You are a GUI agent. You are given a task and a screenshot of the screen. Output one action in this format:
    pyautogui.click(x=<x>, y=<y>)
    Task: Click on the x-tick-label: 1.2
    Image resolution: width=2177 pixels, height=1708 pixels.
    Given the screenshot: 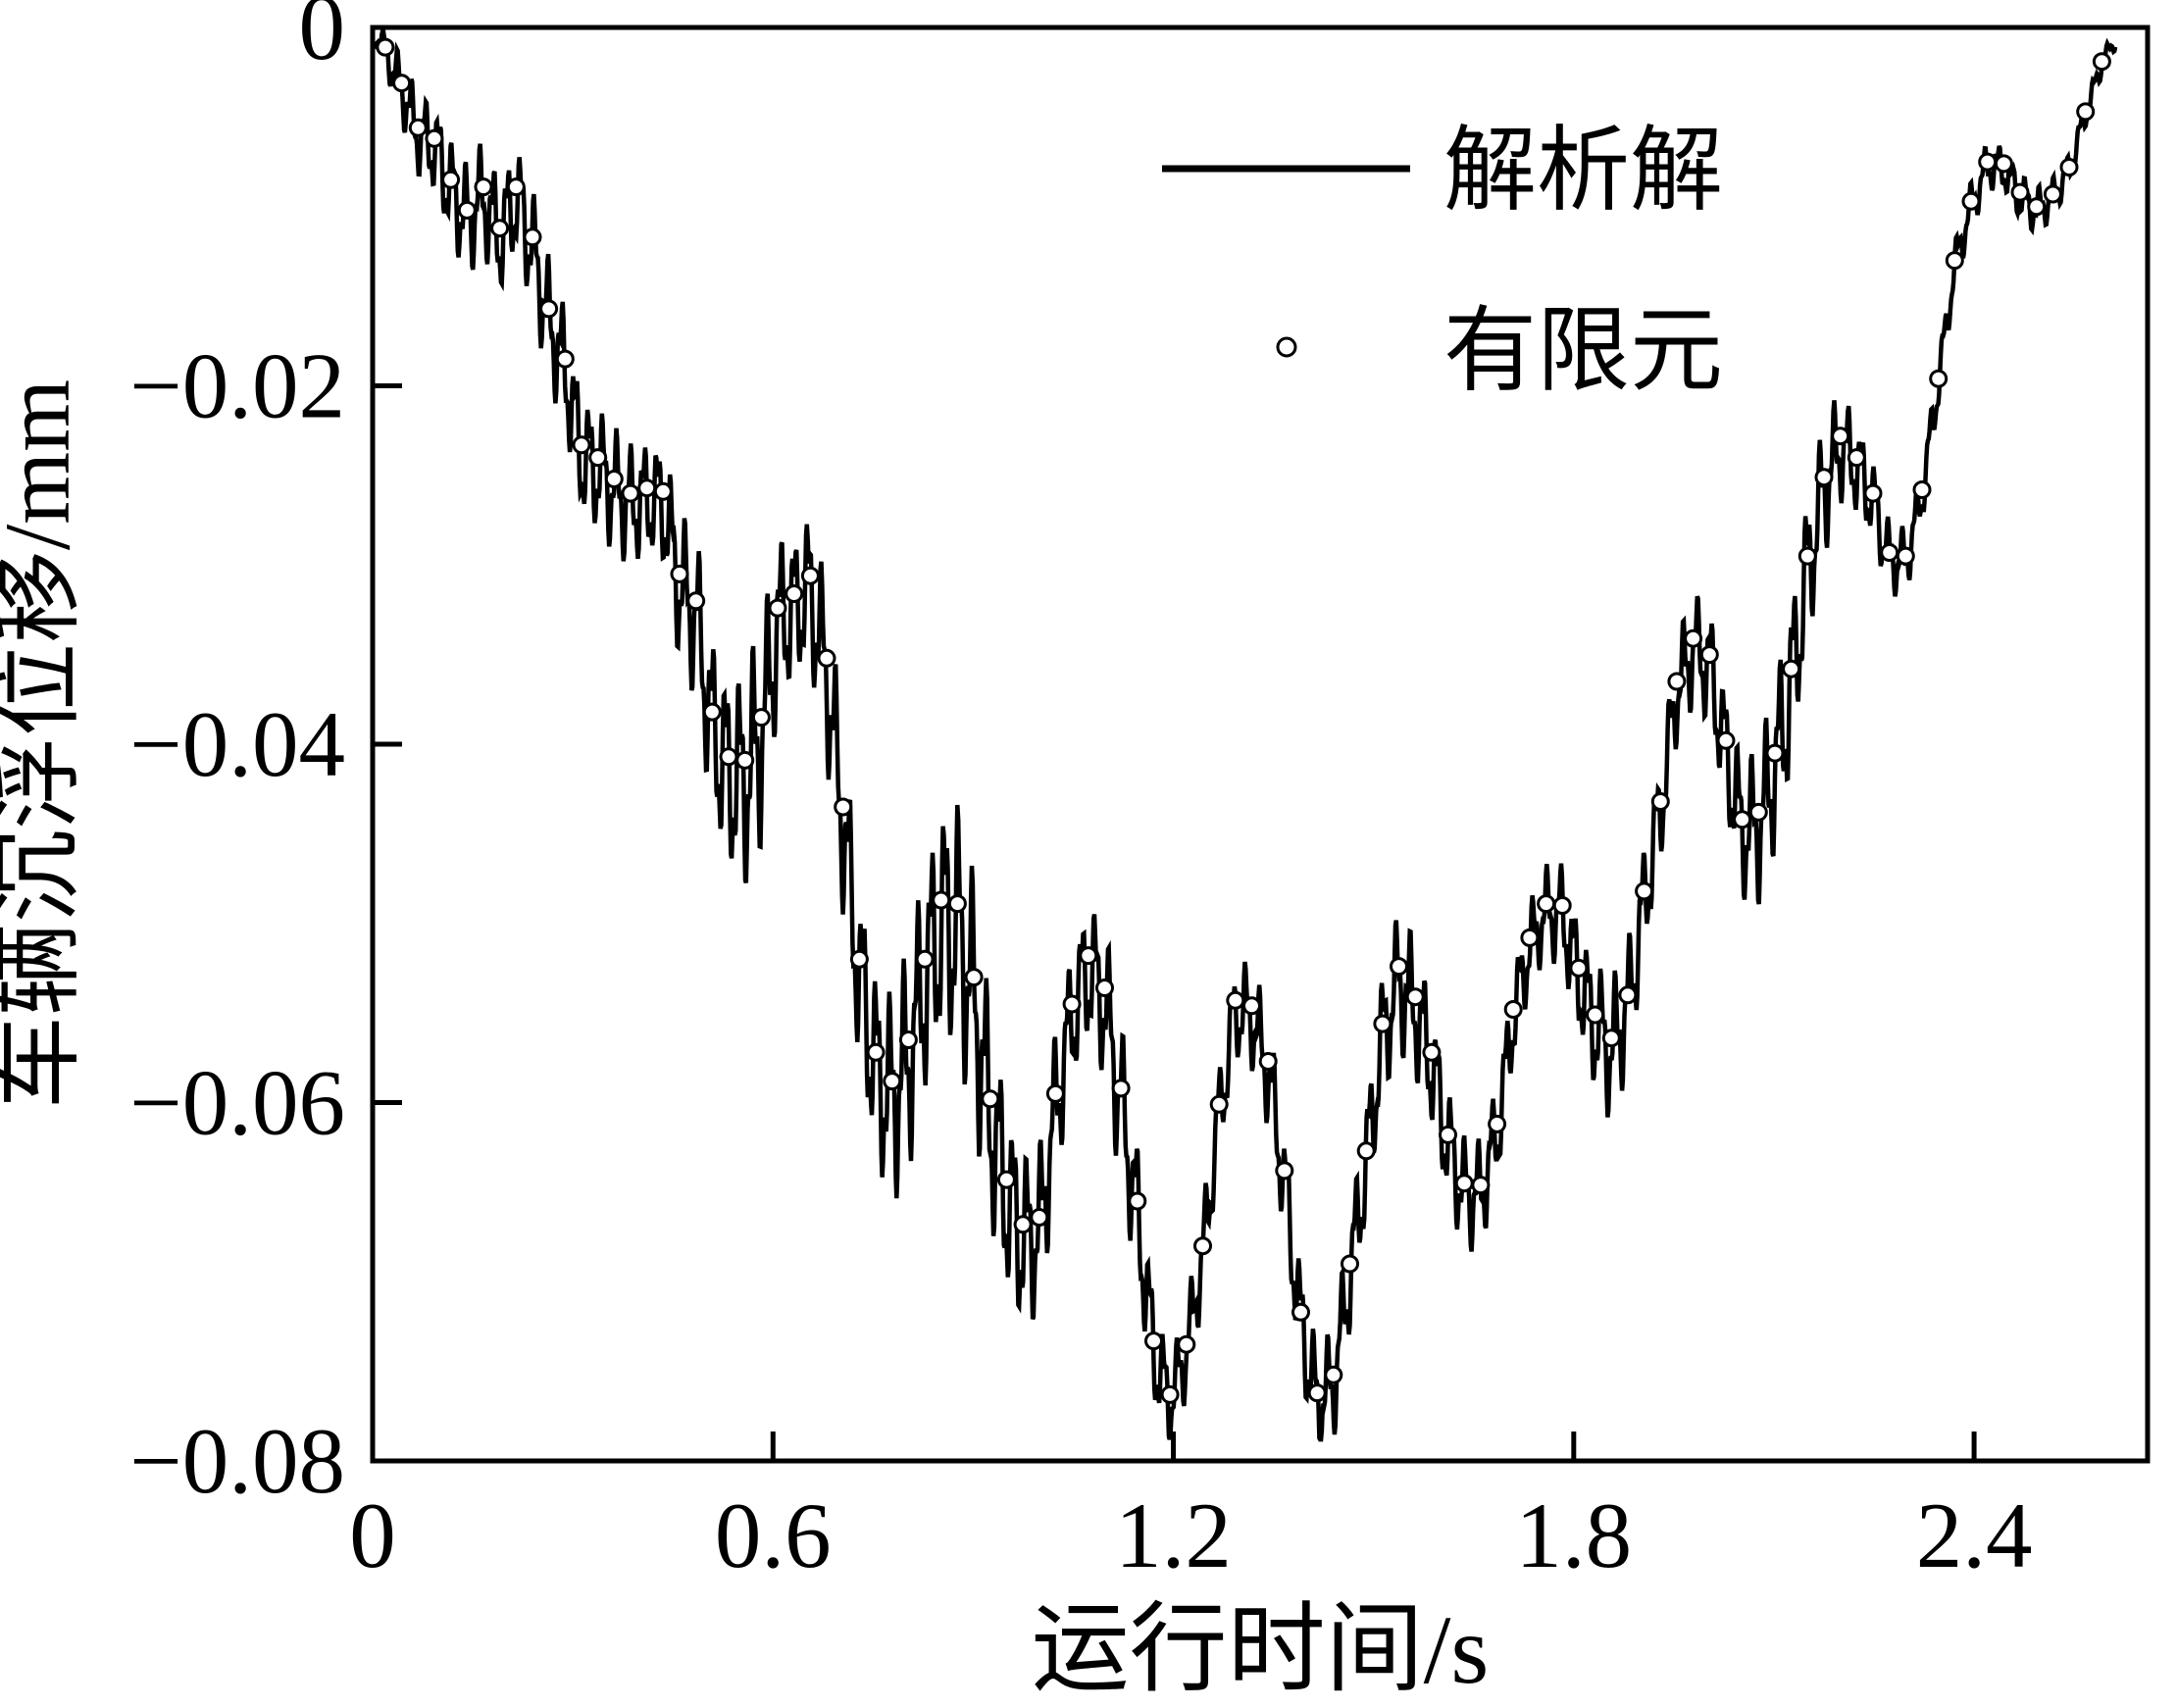 What is the action you would take?
    pyautogui.click(x=1173, y=1535)
    